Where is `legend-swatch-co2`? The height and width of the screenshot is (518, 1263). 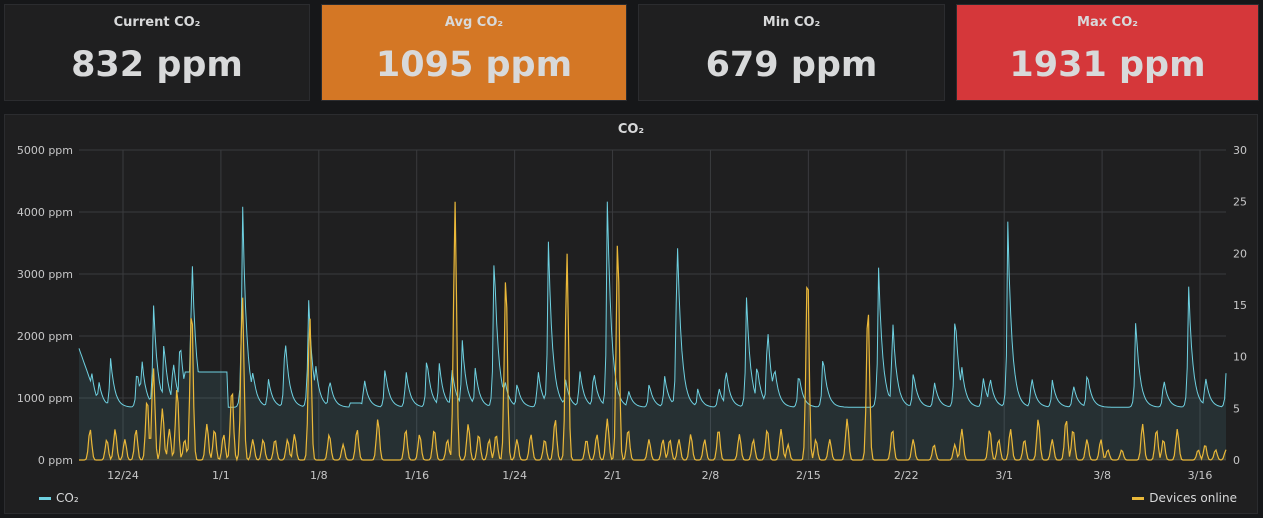 legend-swatch-co2 is located at coordinates (45, 498).